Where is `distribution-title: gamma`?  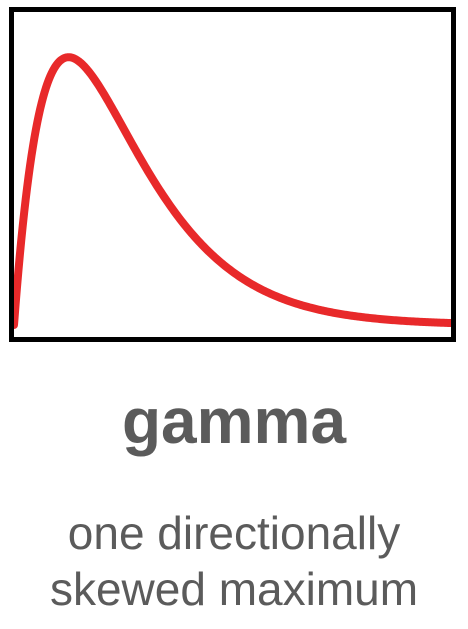
distribution-title: gamma is located at coordinates (234, 421).